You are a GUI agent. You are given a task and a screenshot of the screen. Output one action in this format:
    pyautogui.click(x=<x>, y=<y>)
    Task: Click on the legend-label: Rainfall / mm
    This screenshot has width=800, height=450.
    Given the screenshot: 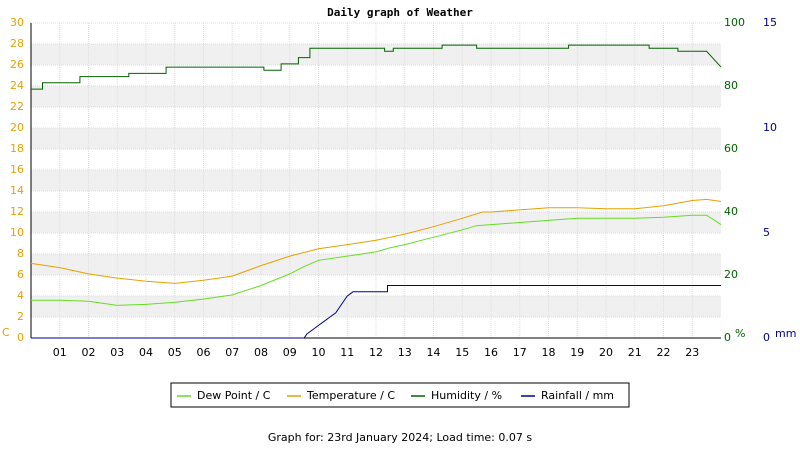 What is the action you would take?
    pyautogui.click(x=577, y=395)
    